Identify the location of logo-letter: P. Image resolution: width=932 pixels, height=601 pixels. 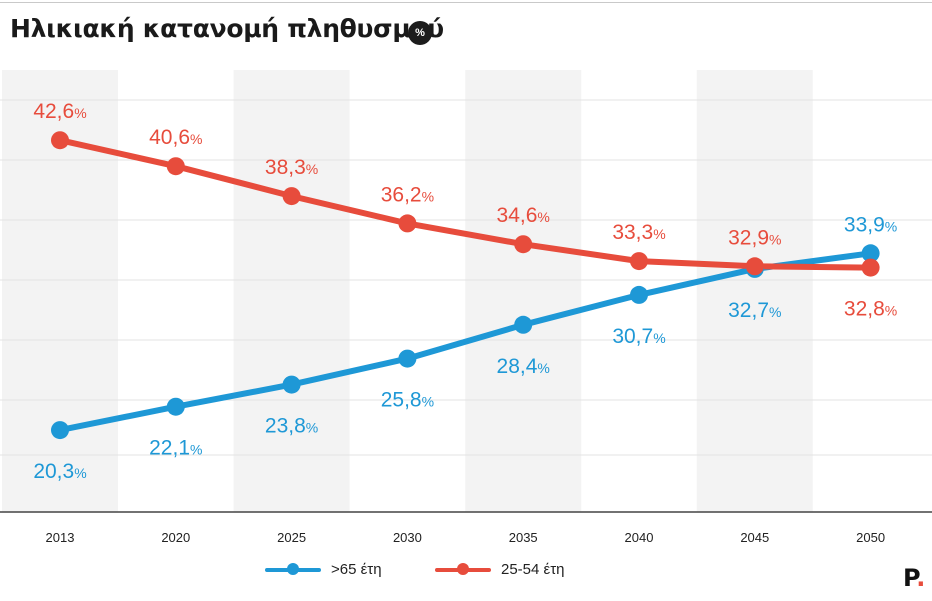
(910, 578).